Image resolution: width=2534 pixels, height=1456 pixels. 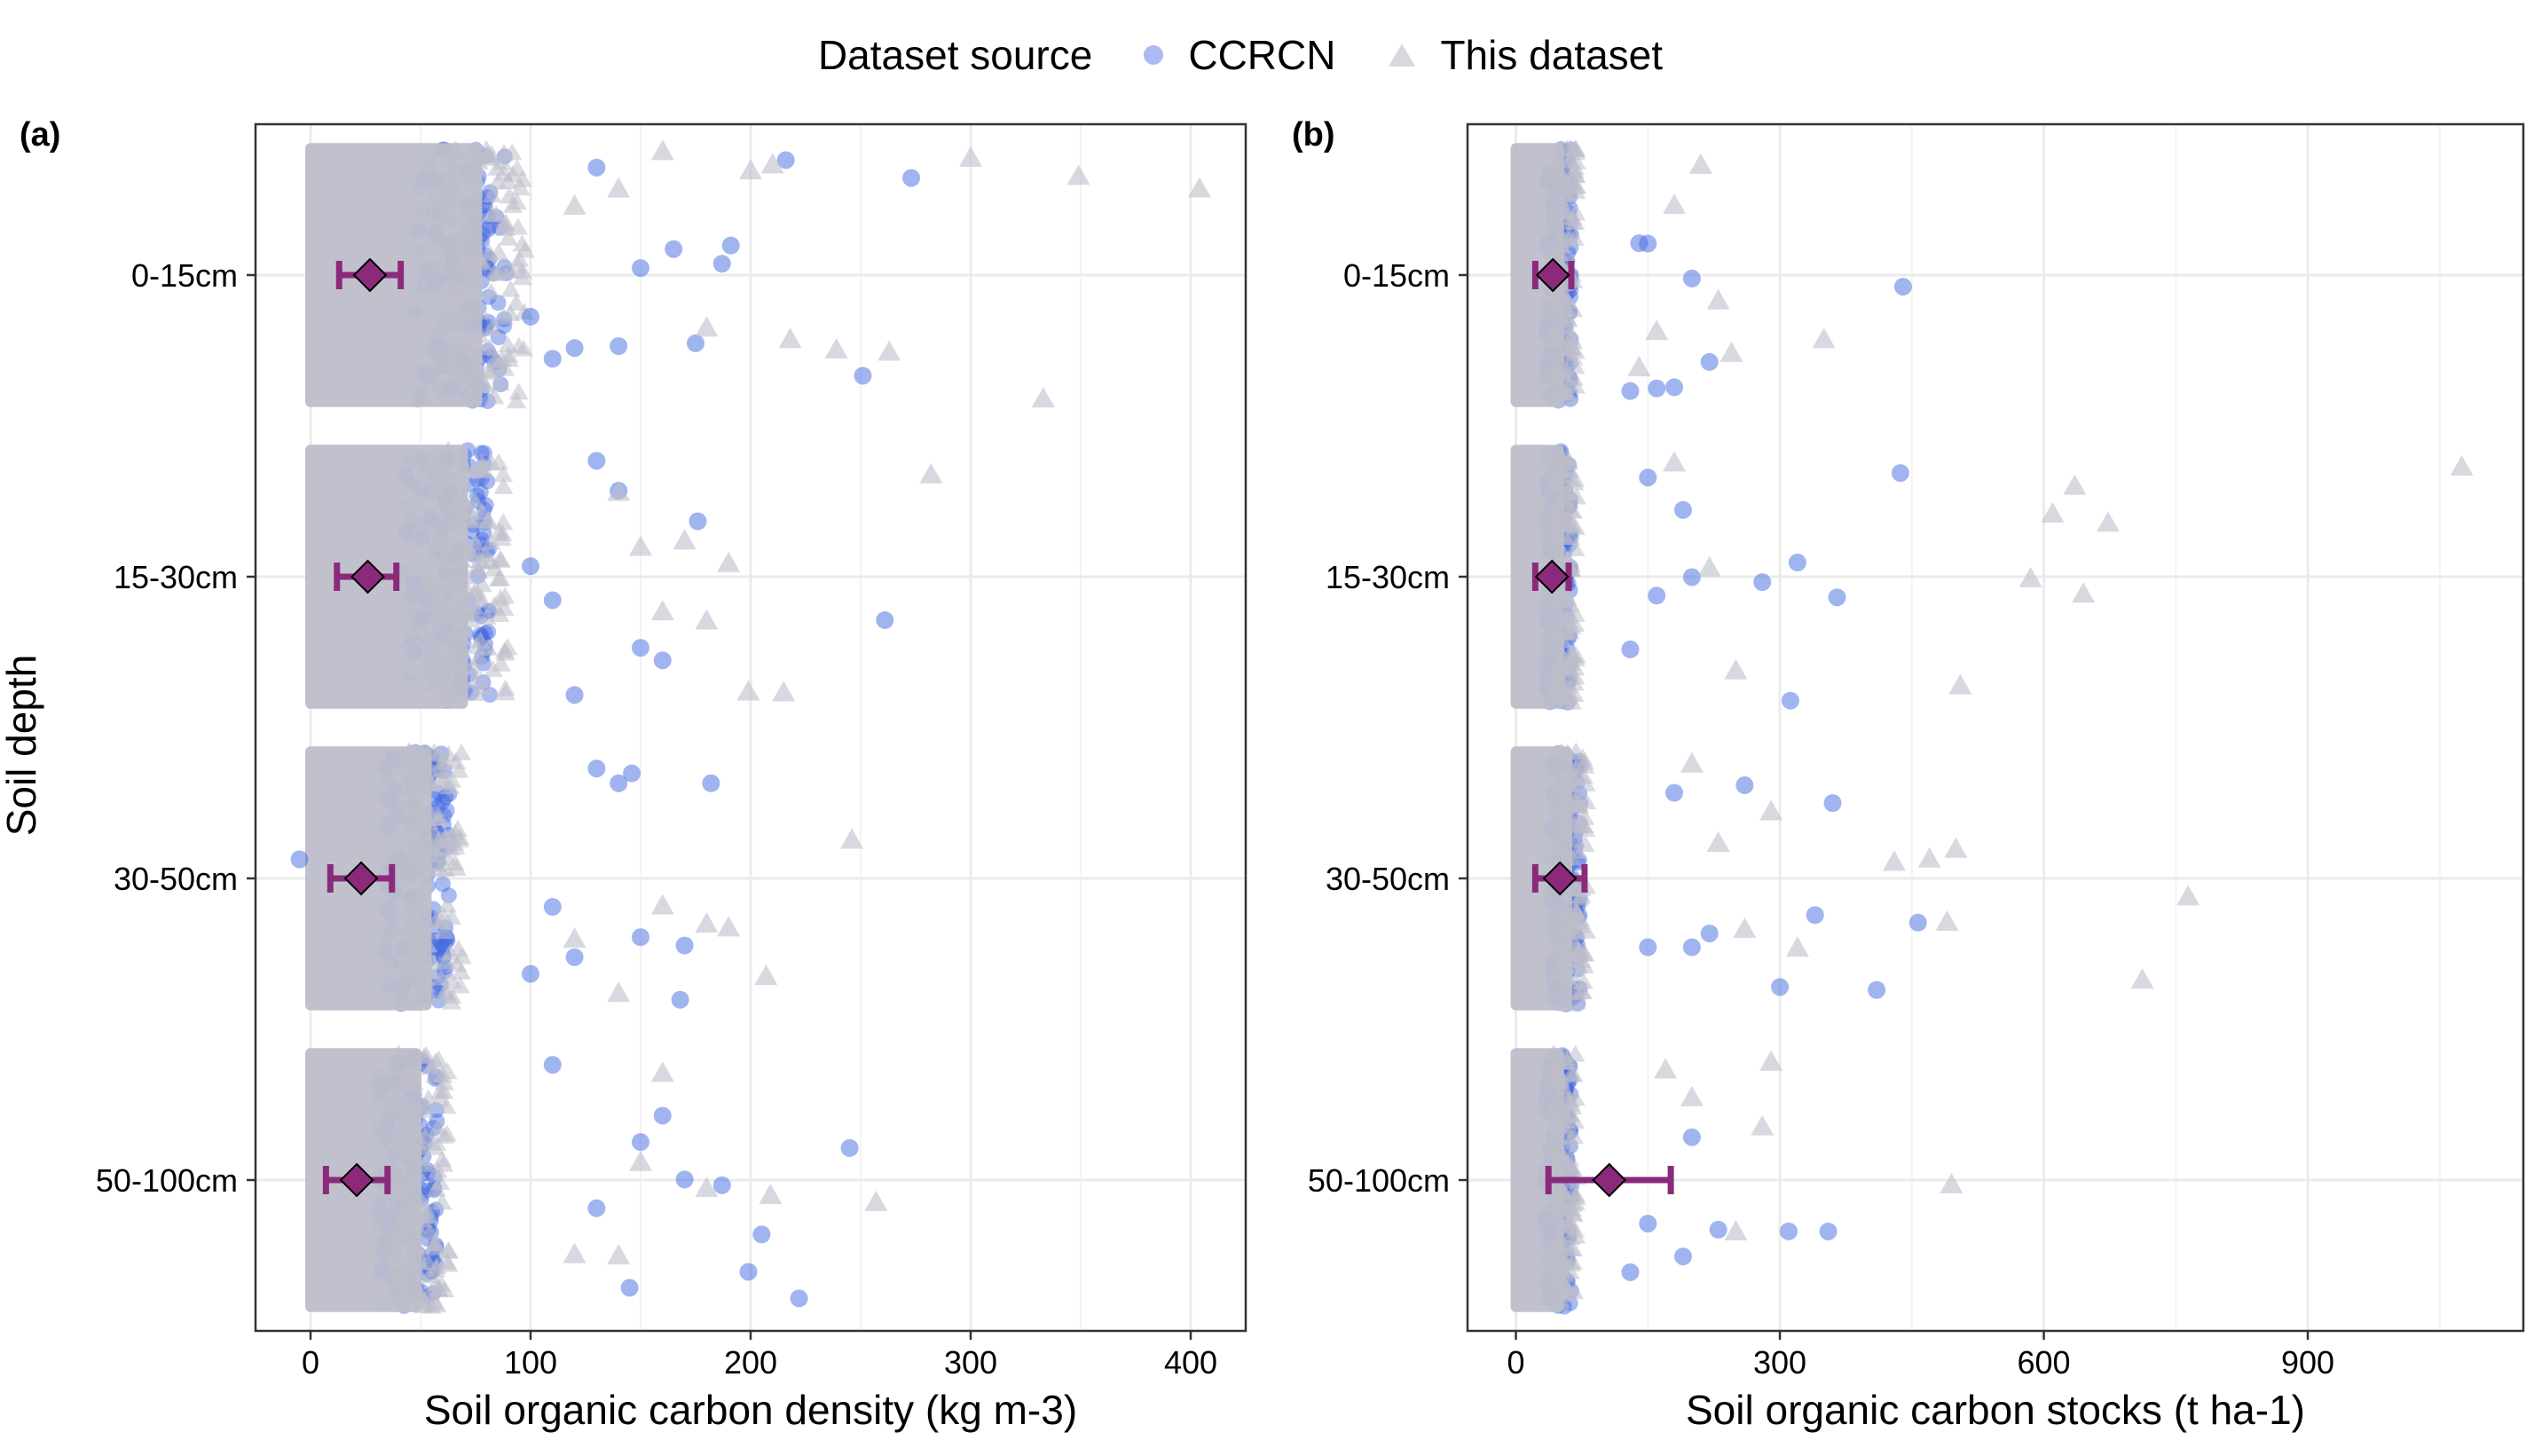 I want to click on x-tick-label: 100, so click(x=530, y=1362).